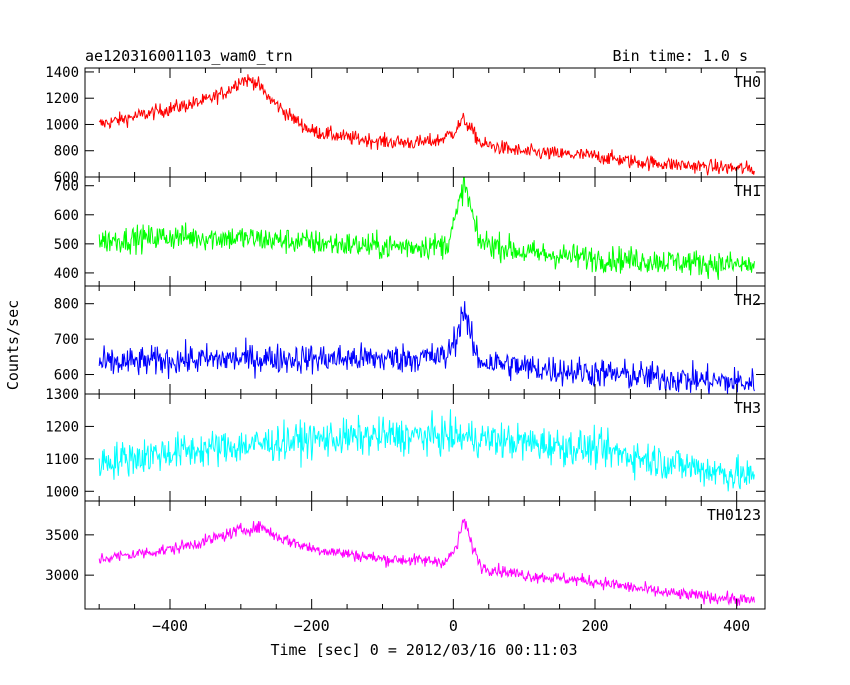 Image resolution: width=850 pixels, height=685 pixels. I want to click on series-line-th0123, so click(426, 562).